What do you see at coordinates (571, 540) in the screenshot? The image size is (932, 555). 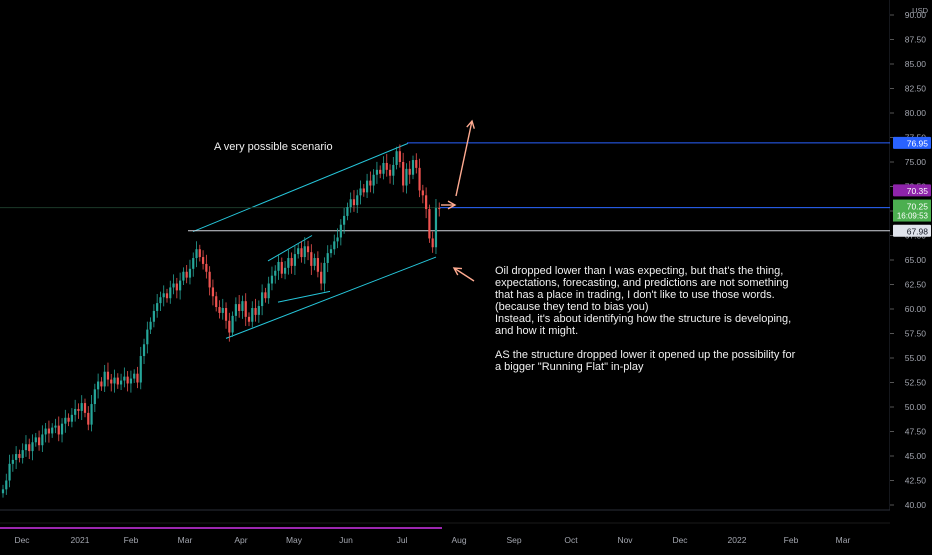 I see `time-axis-label: Oct` at bounding box center [571, 540].